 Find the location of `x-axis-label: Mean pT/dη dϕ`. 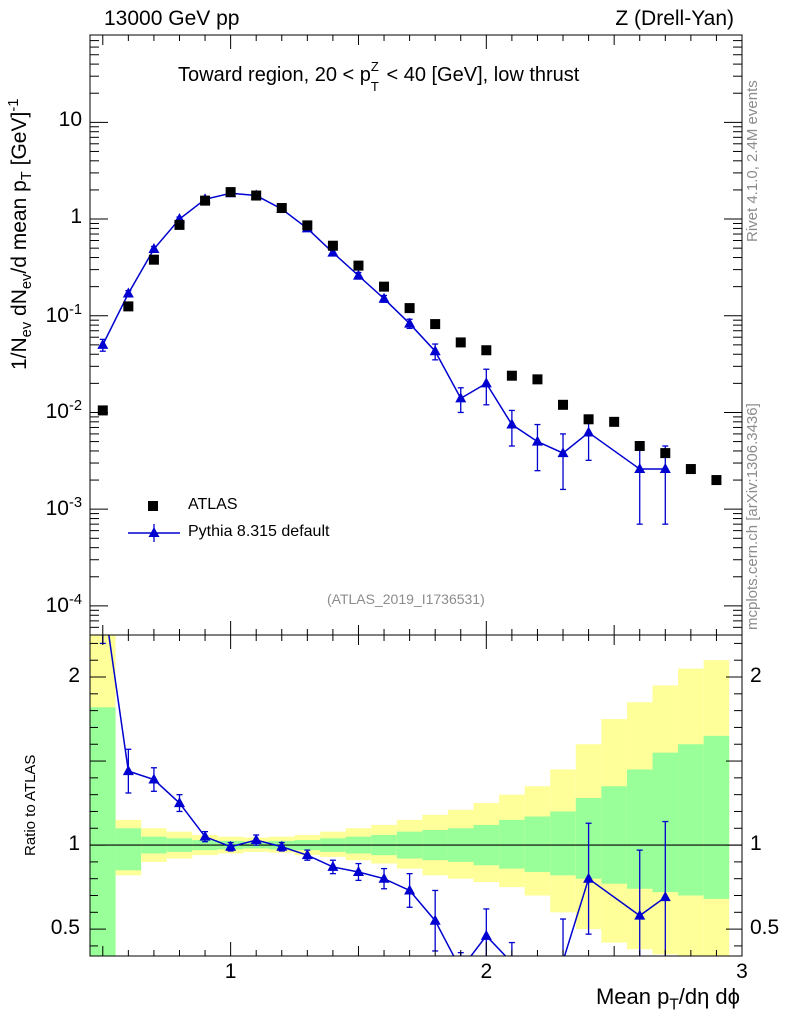

x-axis-label: Mean pT/dη dϕ is located at coordinates (667, 999).